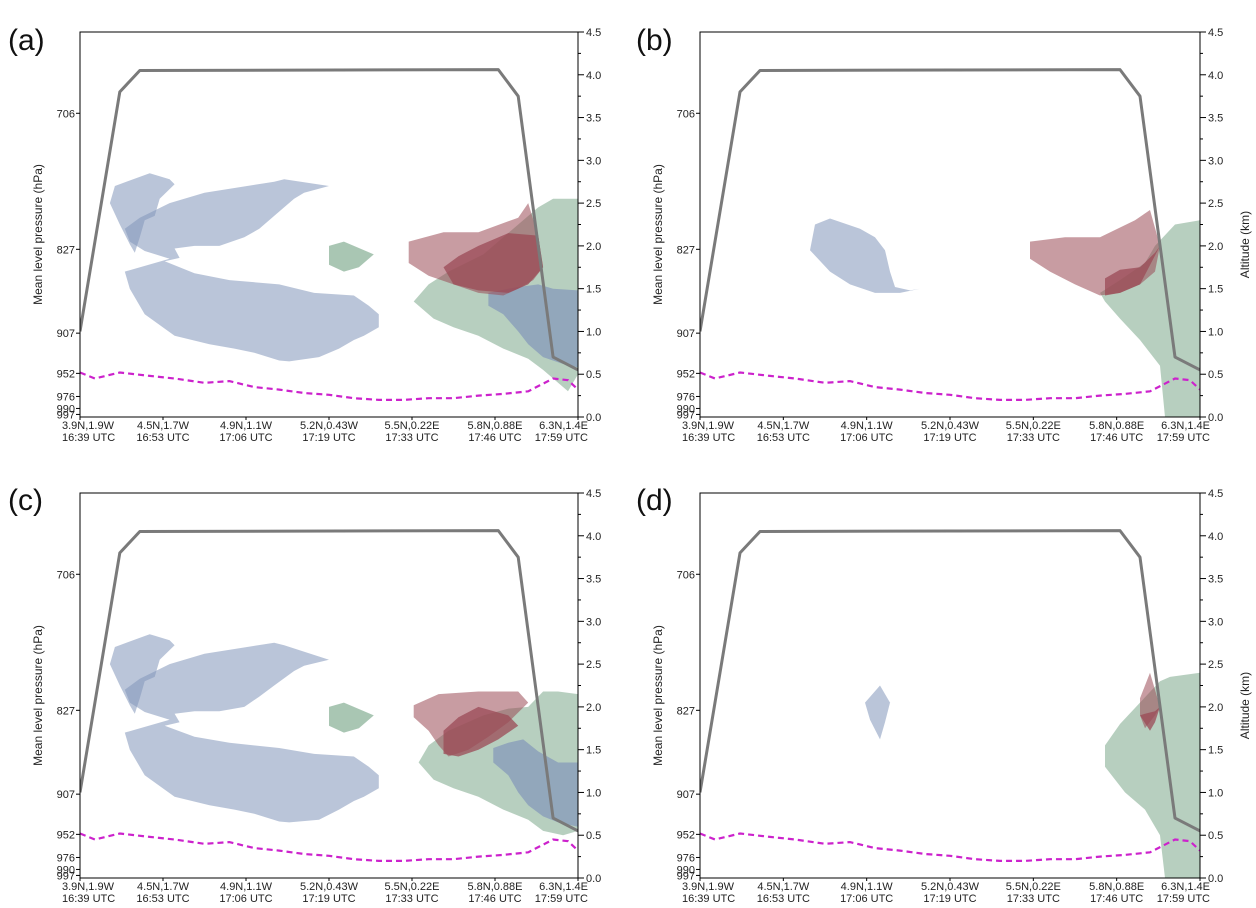  What do you see at coordinates (950, 220) in the screenshot?
I see `flight-track-line` at bounding box center [950, 220].